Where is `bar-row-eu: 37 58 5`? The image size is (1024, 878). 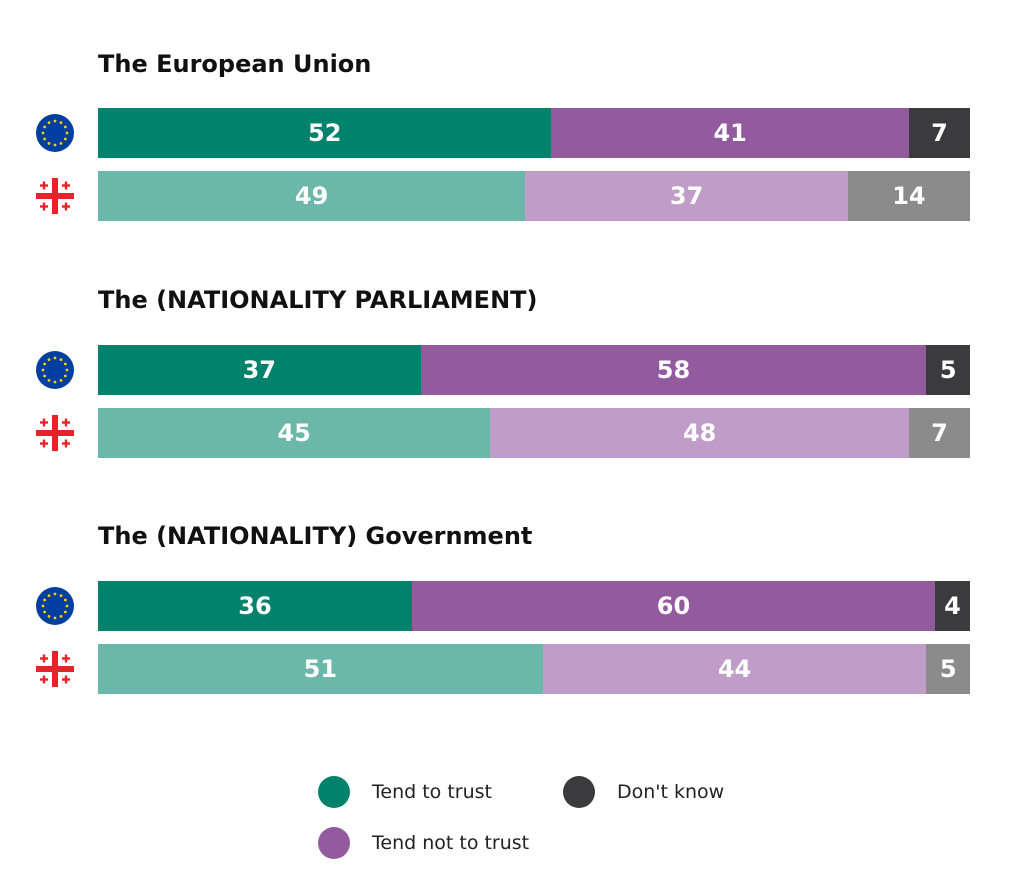
bar-row-eu: 37 58 5 is located at coordinates (534, 370).